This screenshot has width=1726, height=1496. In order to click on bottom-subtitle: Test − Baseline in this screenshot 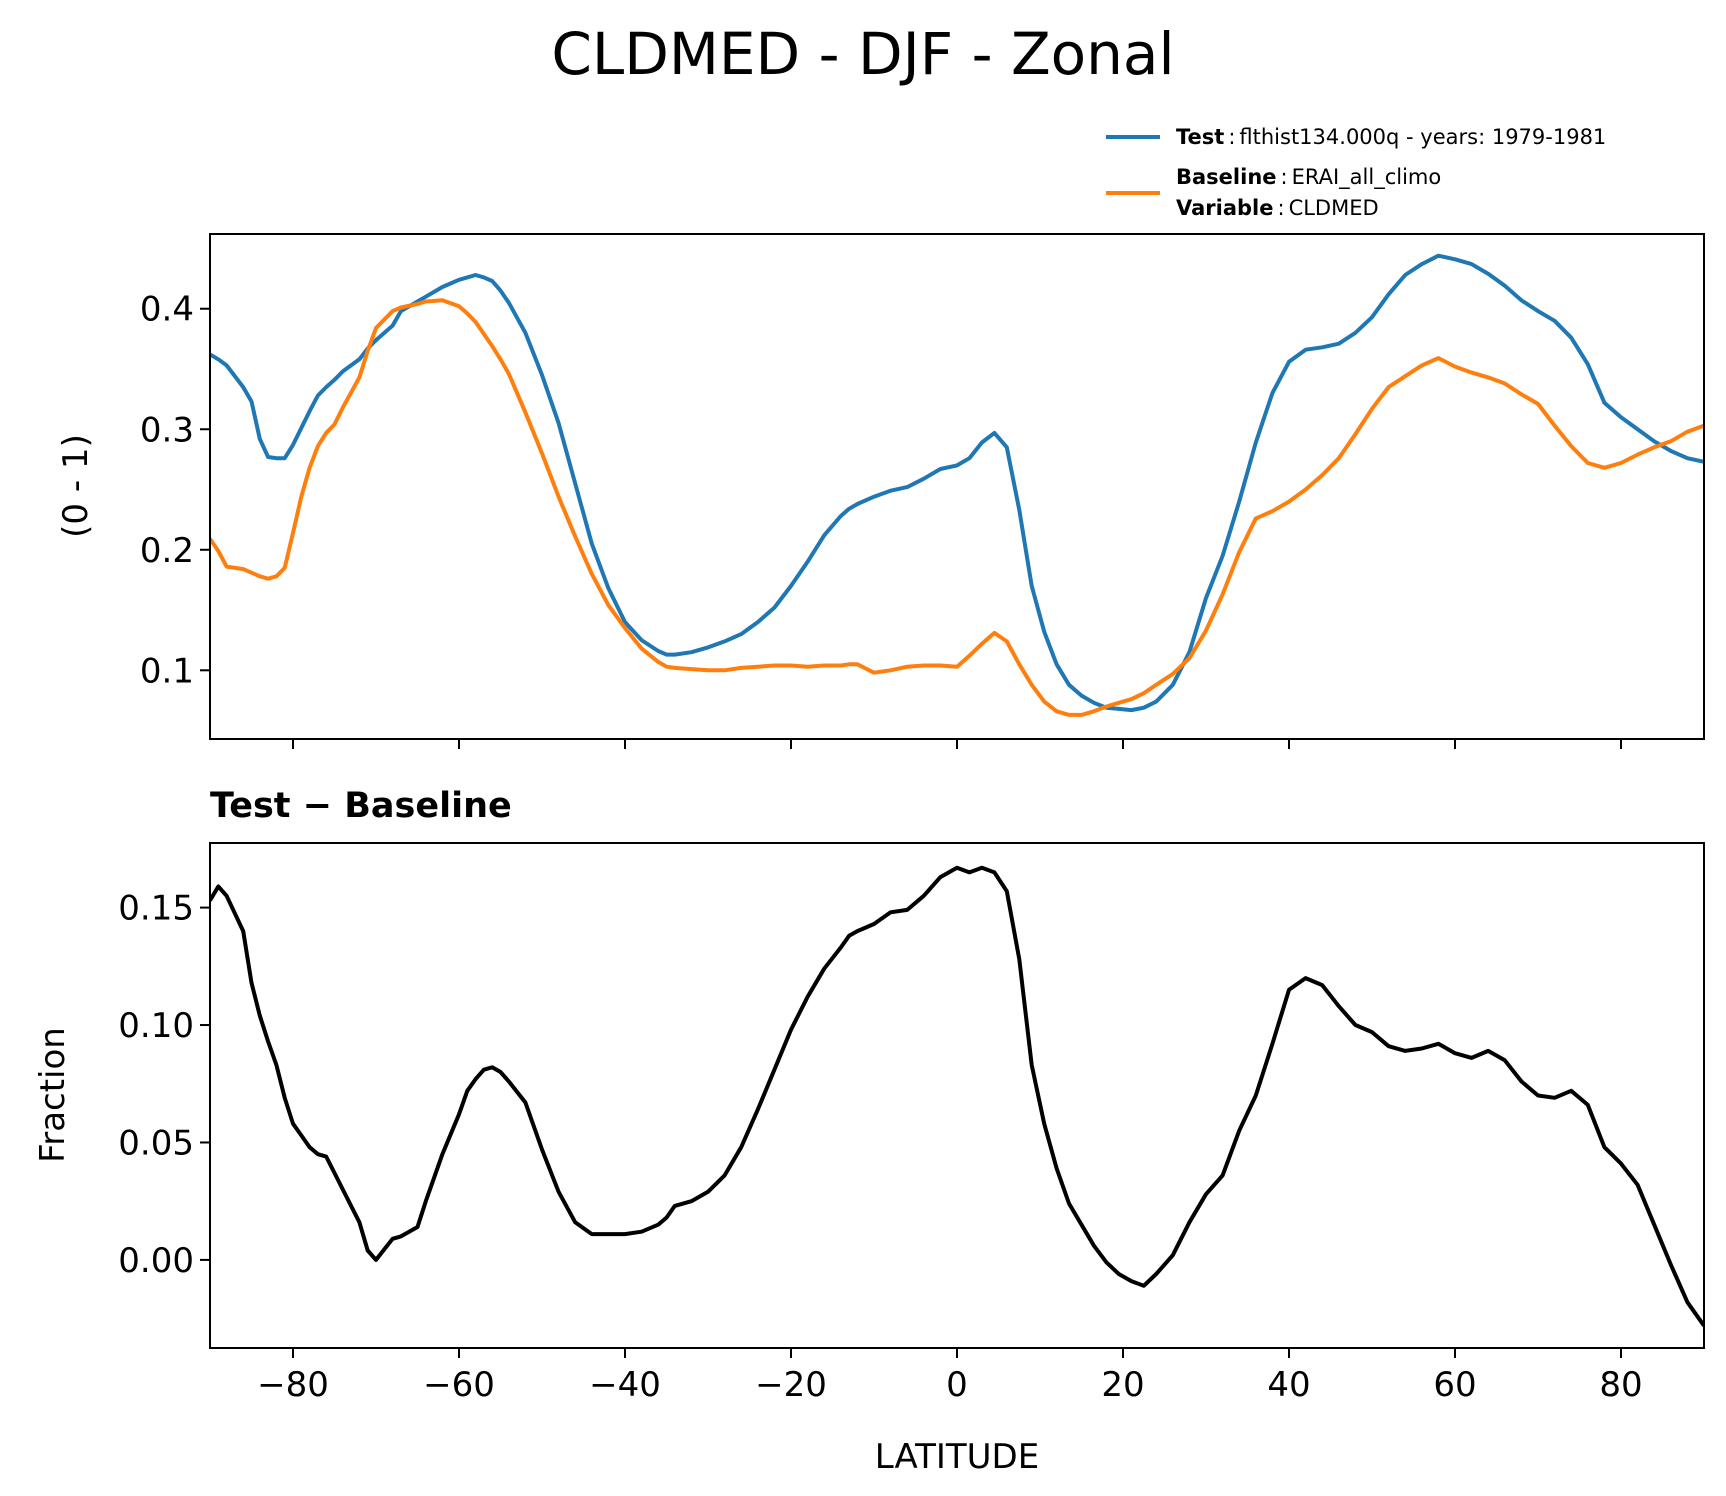, I will do `click(361, 806)`.